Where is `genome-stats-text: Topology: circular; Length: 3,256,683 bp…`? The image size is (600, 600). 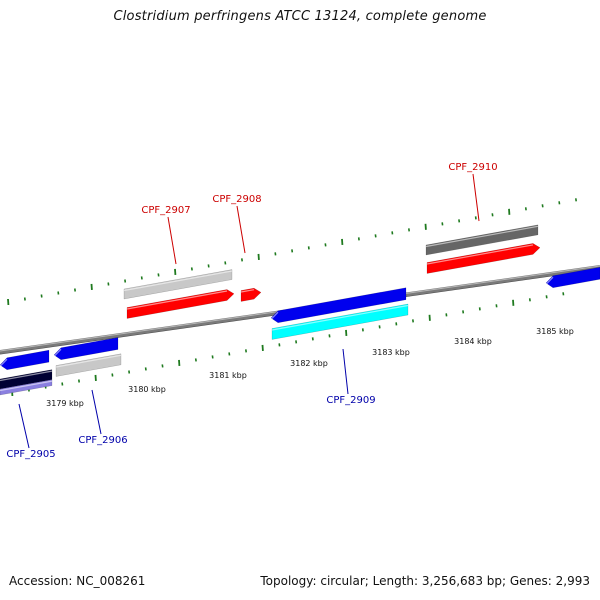 genome-stats-text: Topology: circular; Length: 3,256,683 bp… is located at coordinates (425, 581).